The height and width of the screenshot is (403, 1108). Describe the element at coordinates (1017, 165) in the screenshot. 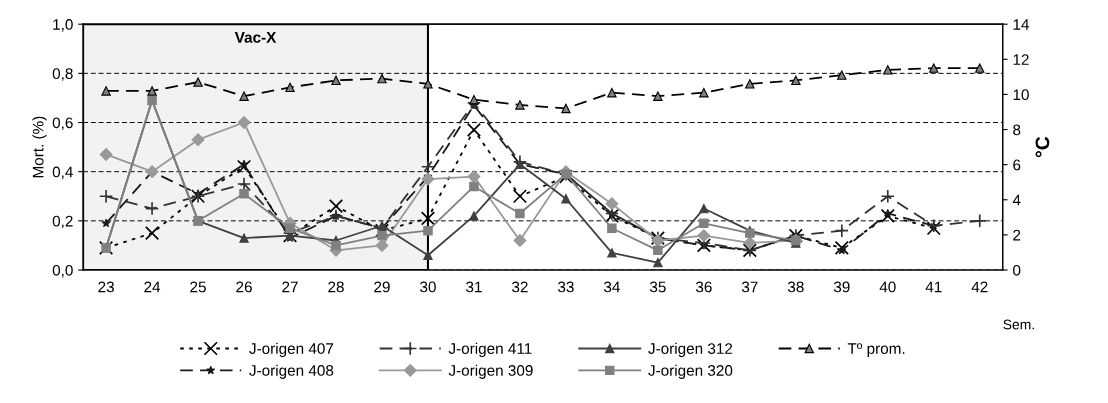

I see `y2-tick-label: 6` at that location.